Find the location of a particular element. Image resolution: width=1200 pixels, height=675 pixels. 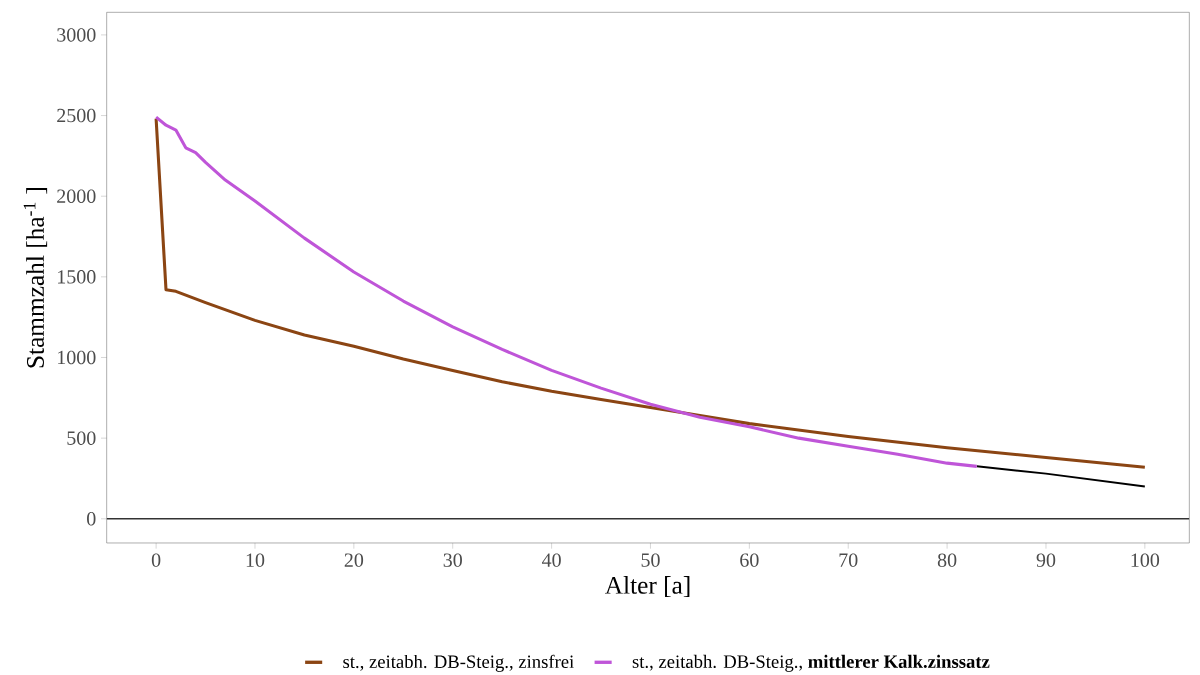

x-tick-label: 40 is located at coordinates (551, 560).